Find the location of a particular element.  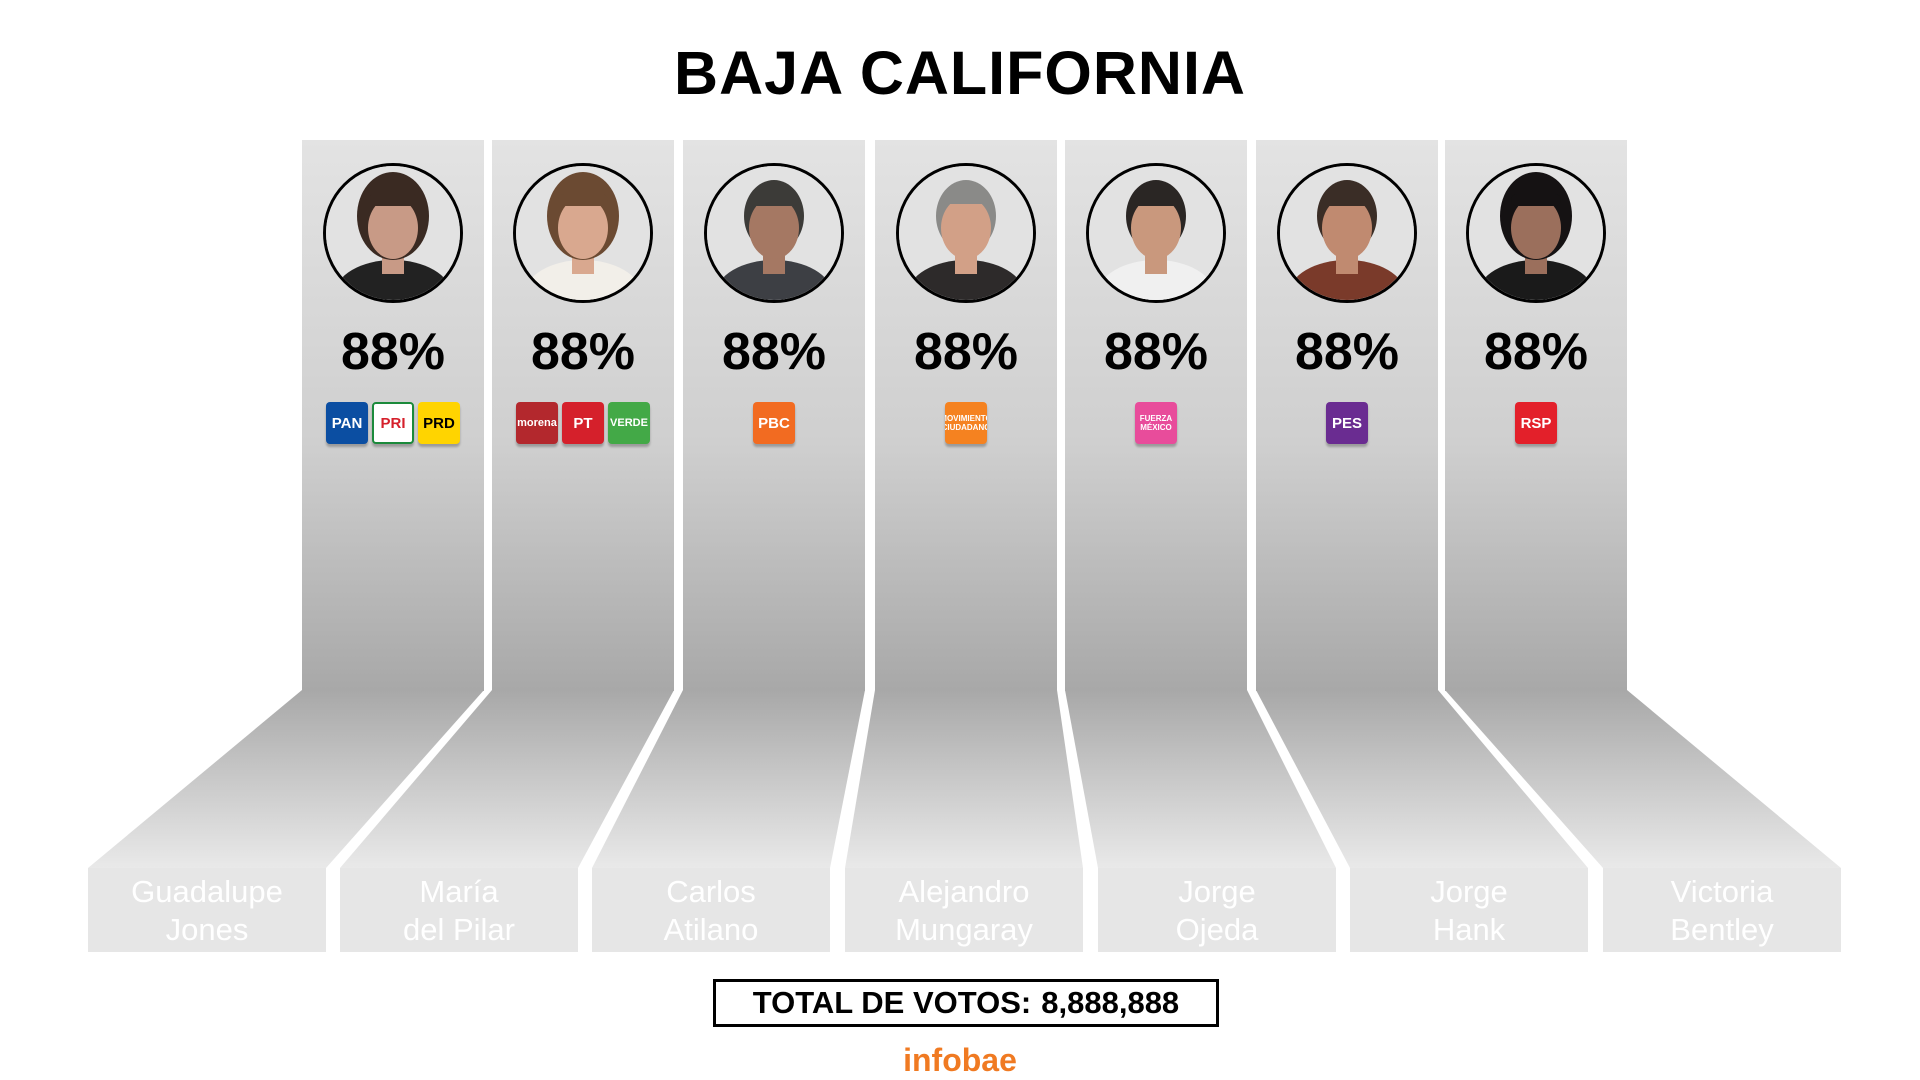

party-logos: PES is located at coordinates (1347, 423).